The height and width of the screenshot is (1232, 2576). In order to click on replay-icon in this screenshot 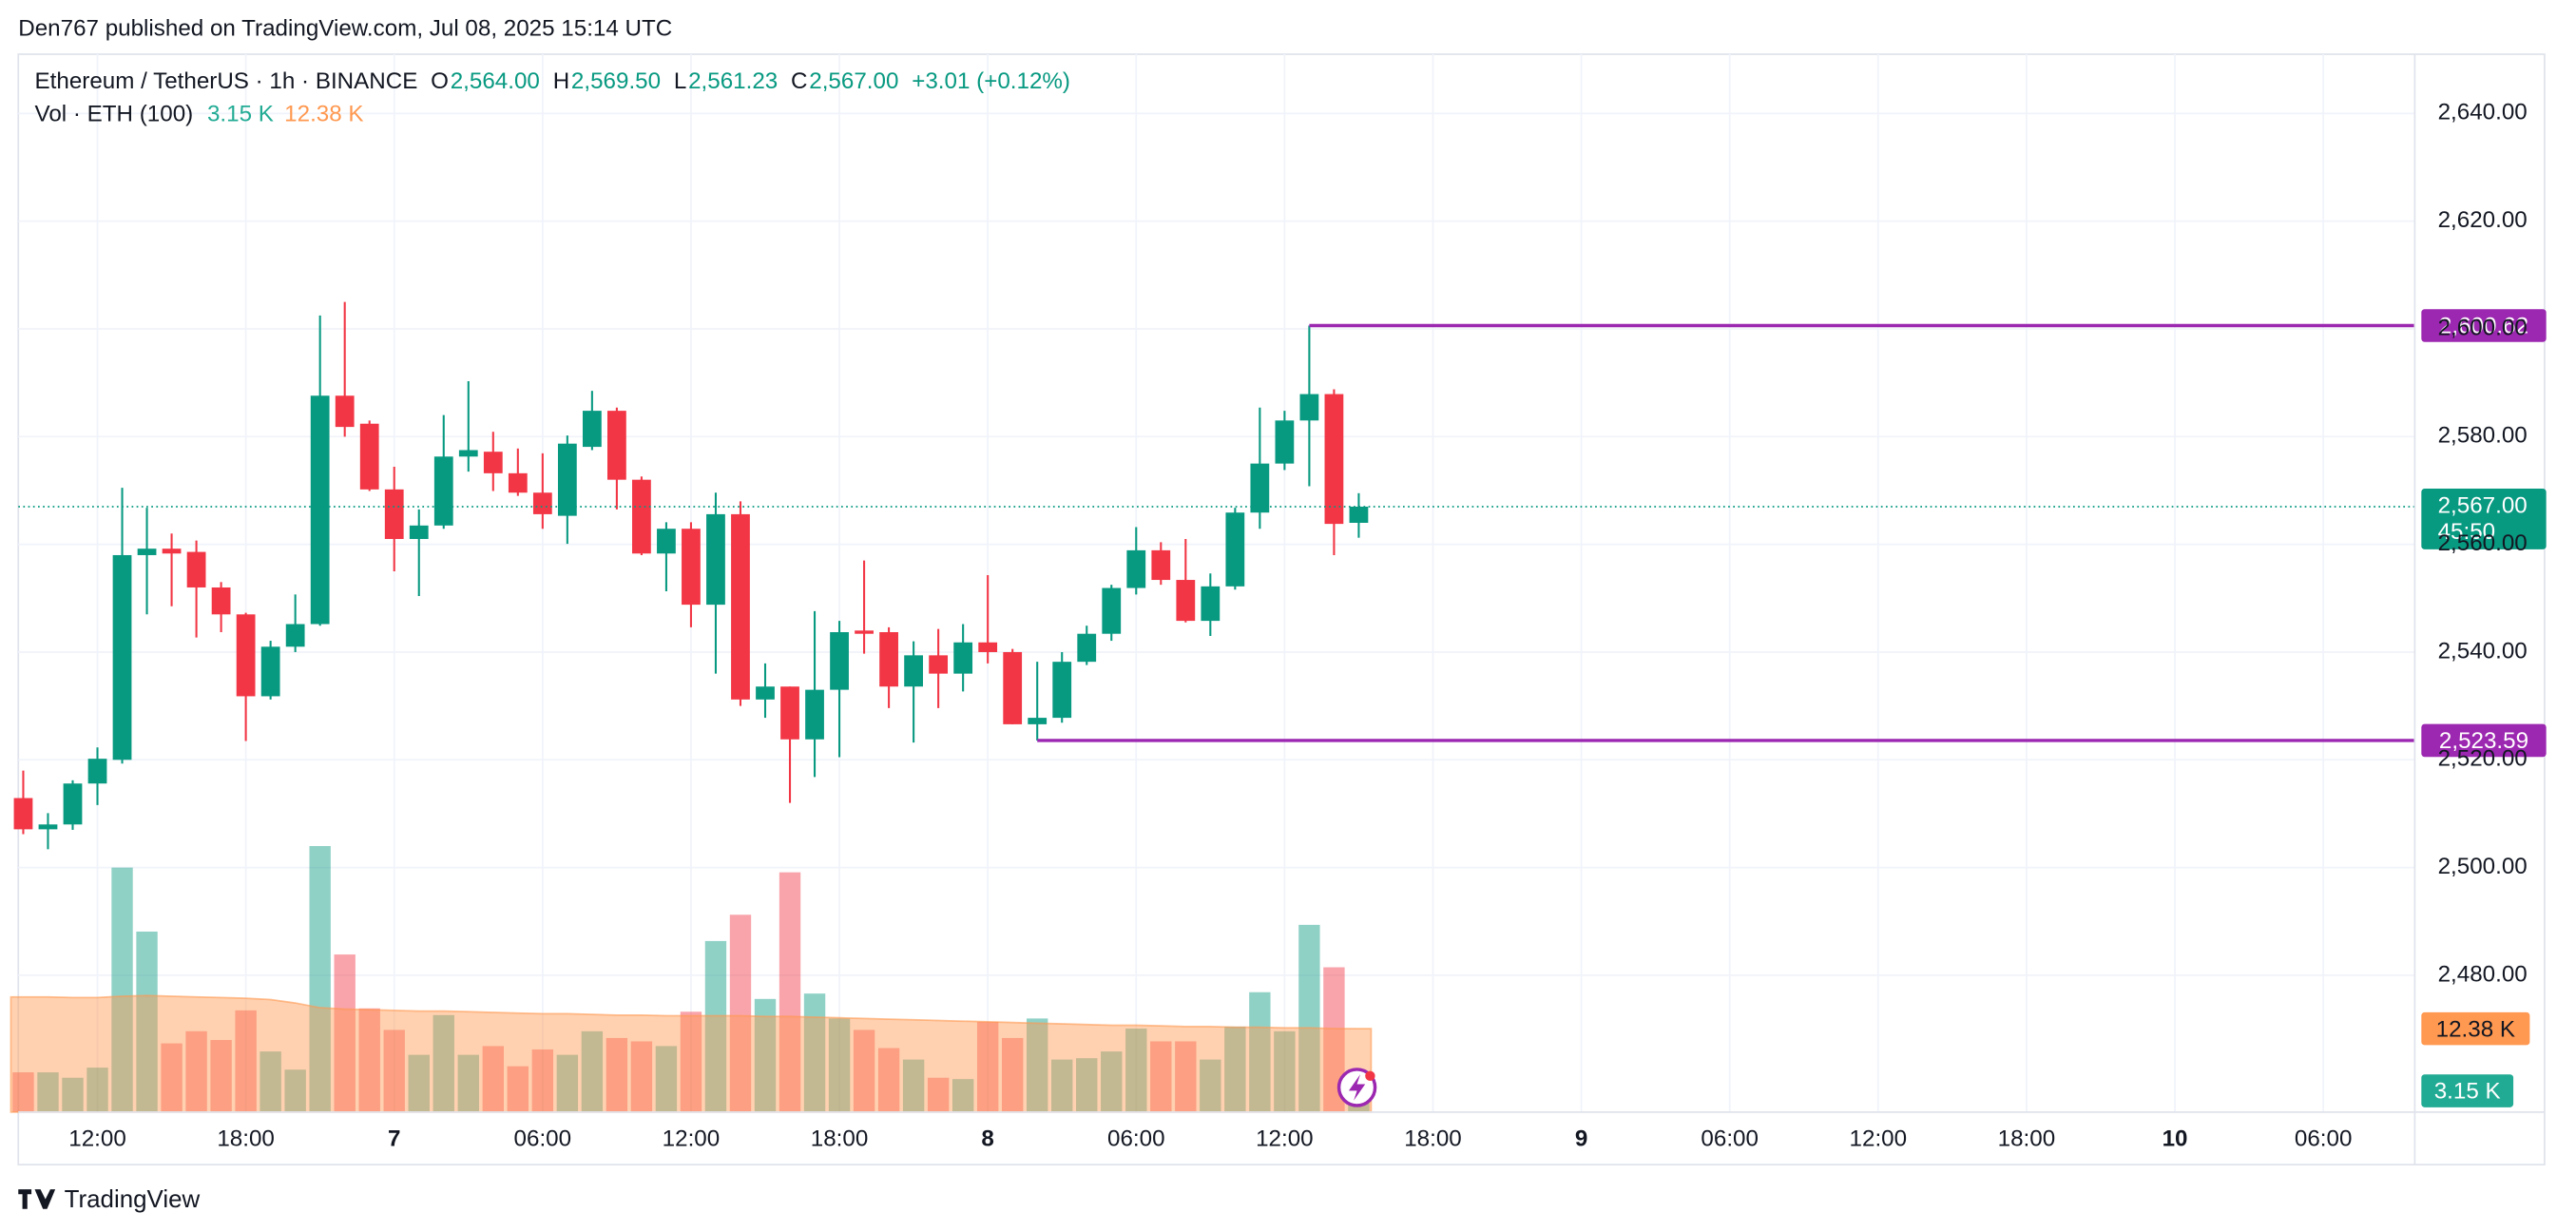, I will do `click(1357, 1087)`.